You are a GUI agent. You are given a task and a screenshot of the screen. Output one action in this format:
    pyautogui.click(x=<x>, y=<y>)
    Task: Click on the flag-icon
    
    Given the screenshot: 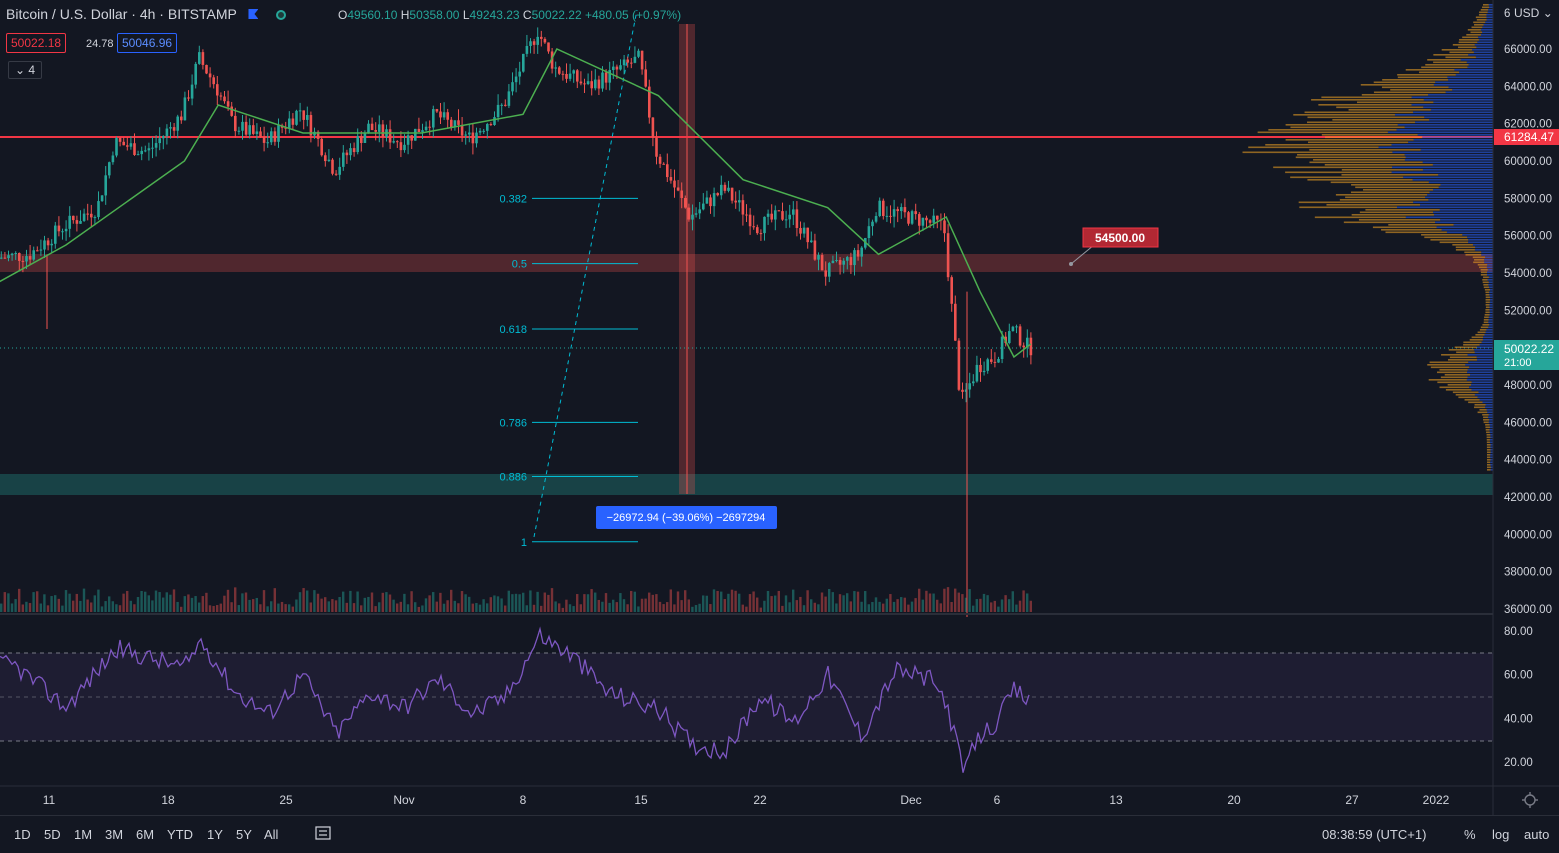 What is the action you would take?
    pyautogui.click(x=253, y=14)
    